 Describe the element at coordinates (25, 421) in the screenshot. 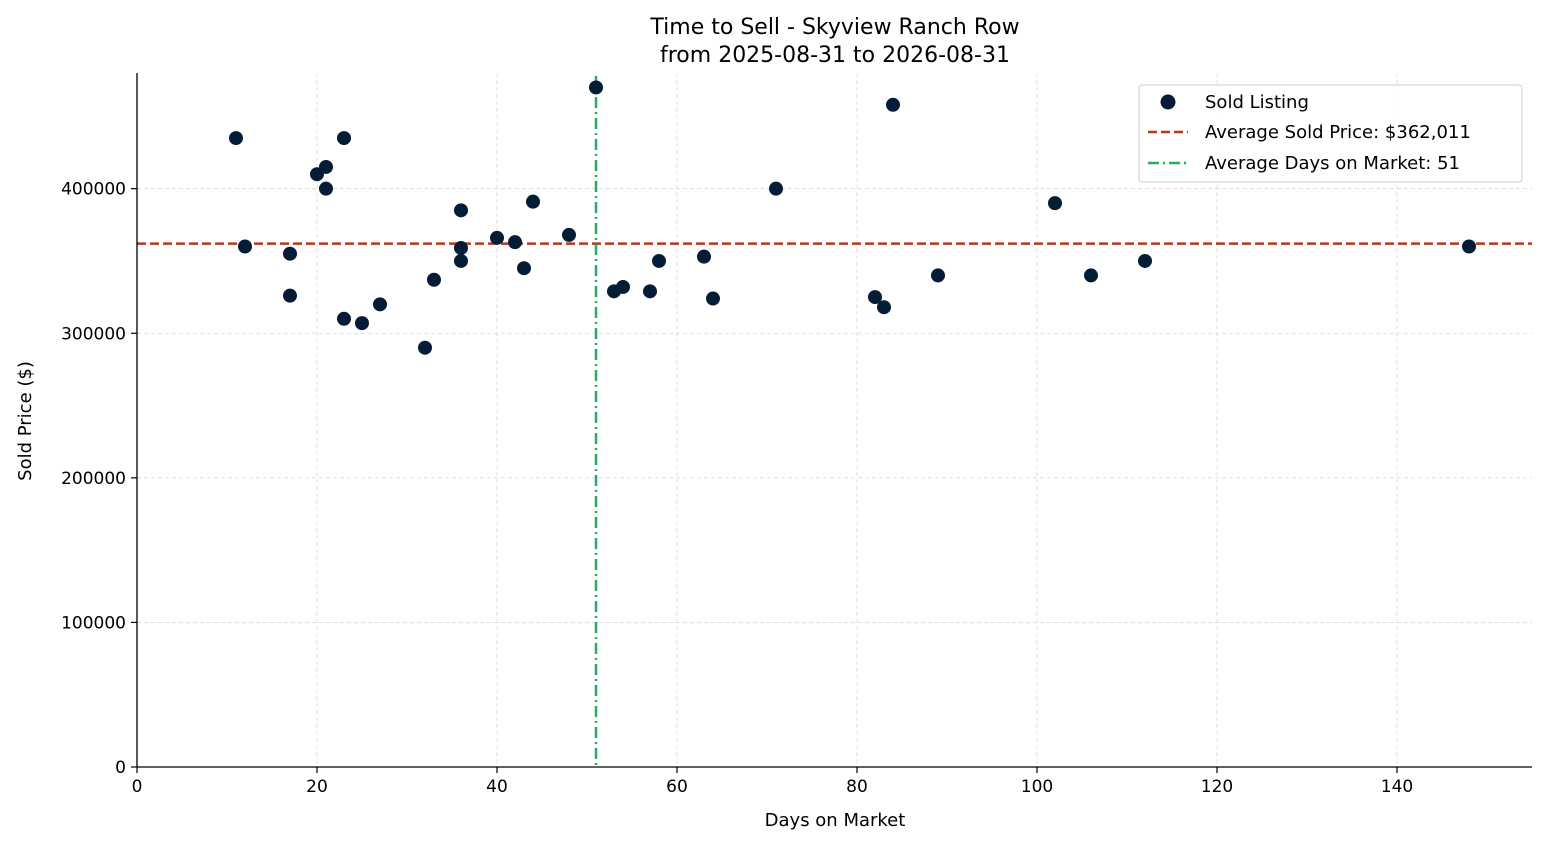

I see `y-axis-label: Sold Price ($)` at that location.